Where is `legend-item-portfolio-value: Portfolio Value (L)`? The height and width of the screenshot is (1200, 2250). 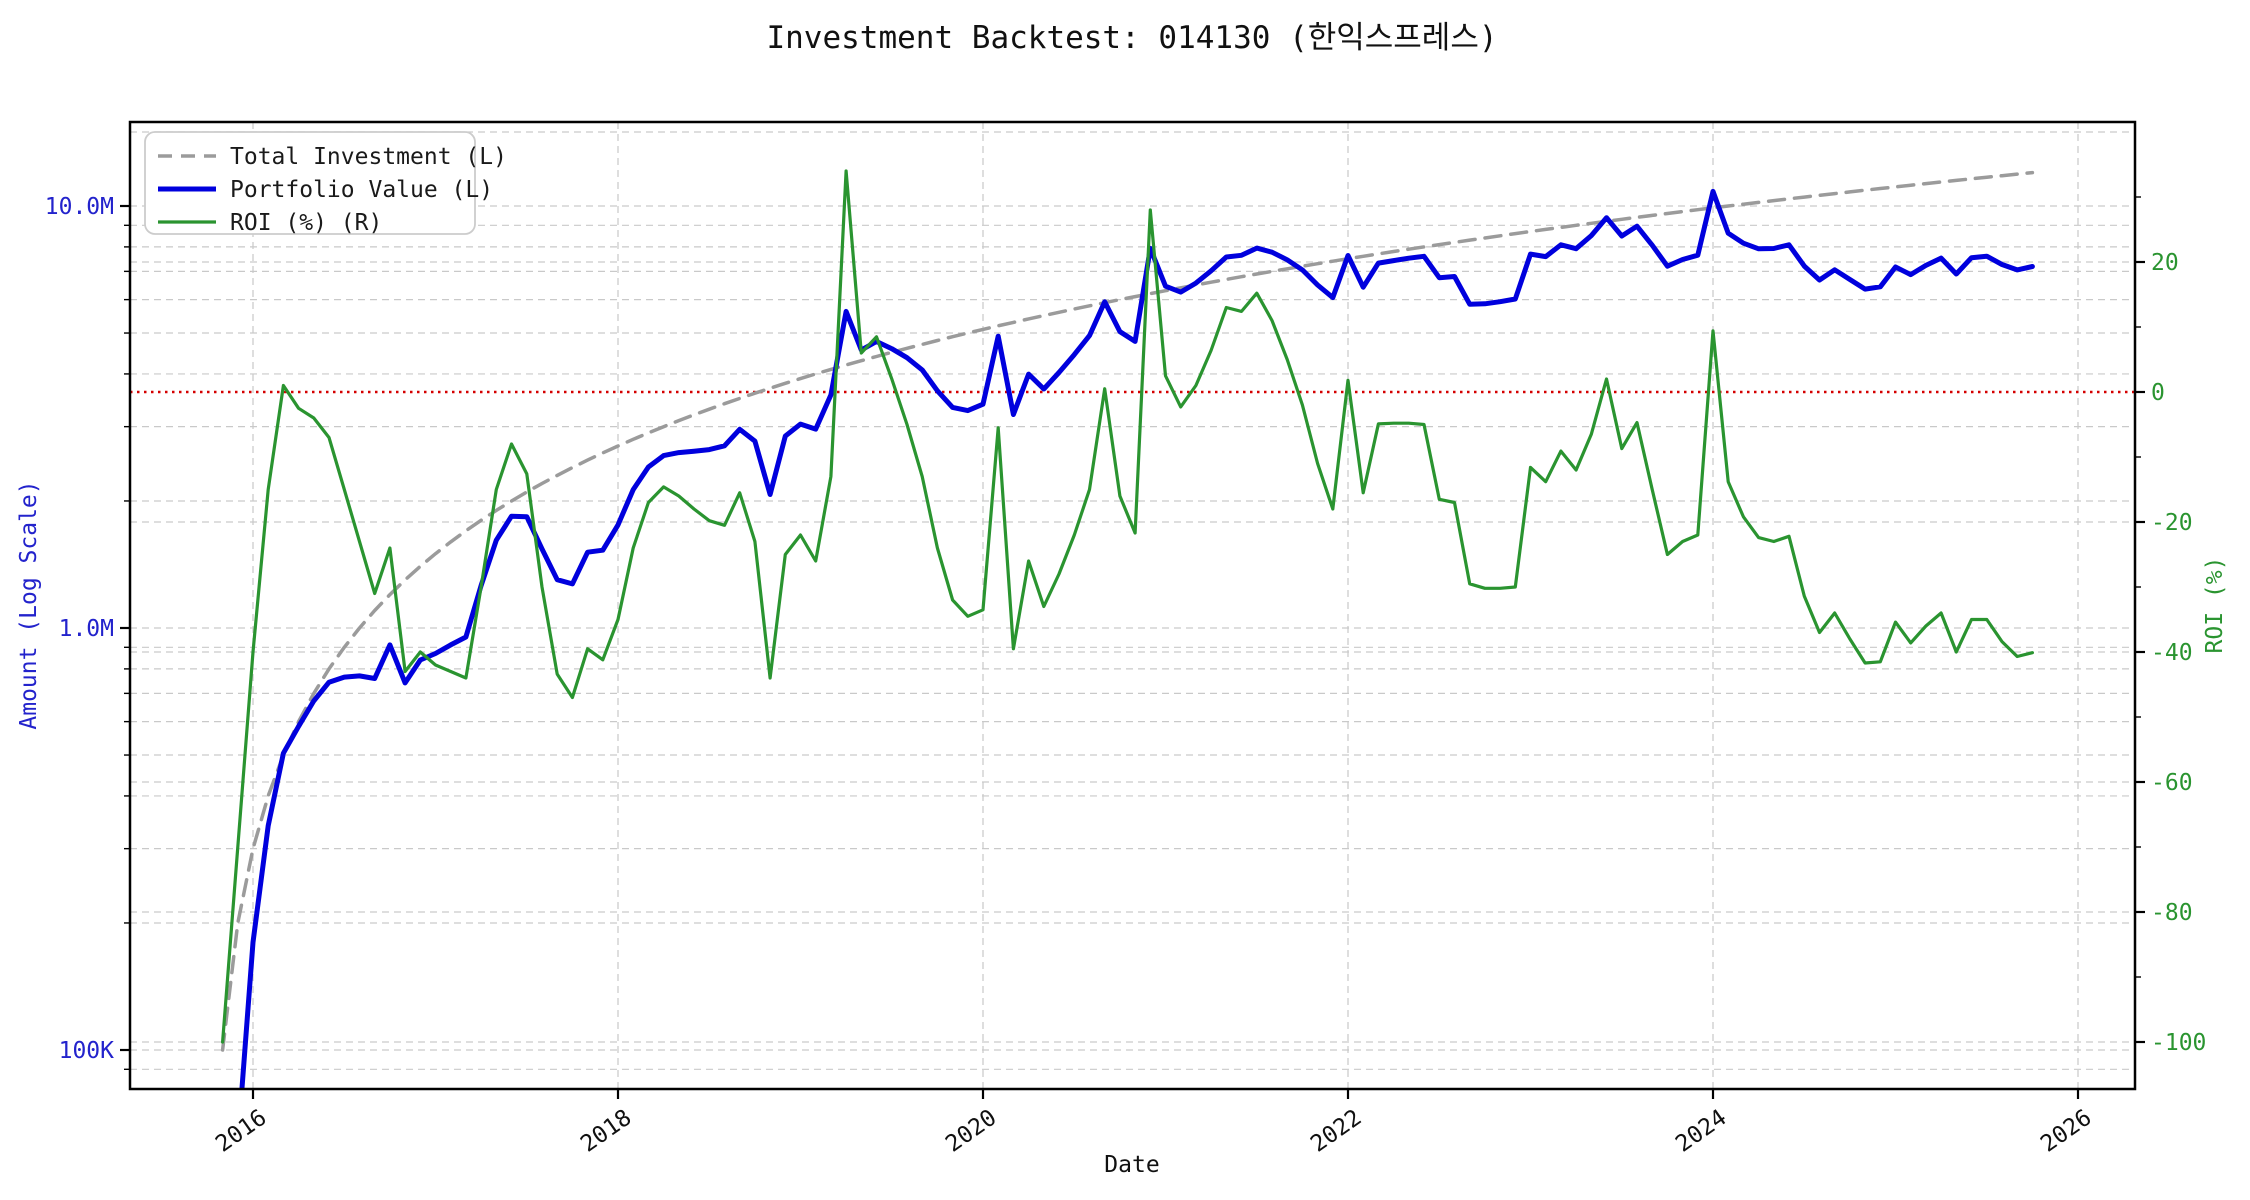
legend-item-portfolio-value: Portfolio Value (L) is located at coordinates (325, 190).